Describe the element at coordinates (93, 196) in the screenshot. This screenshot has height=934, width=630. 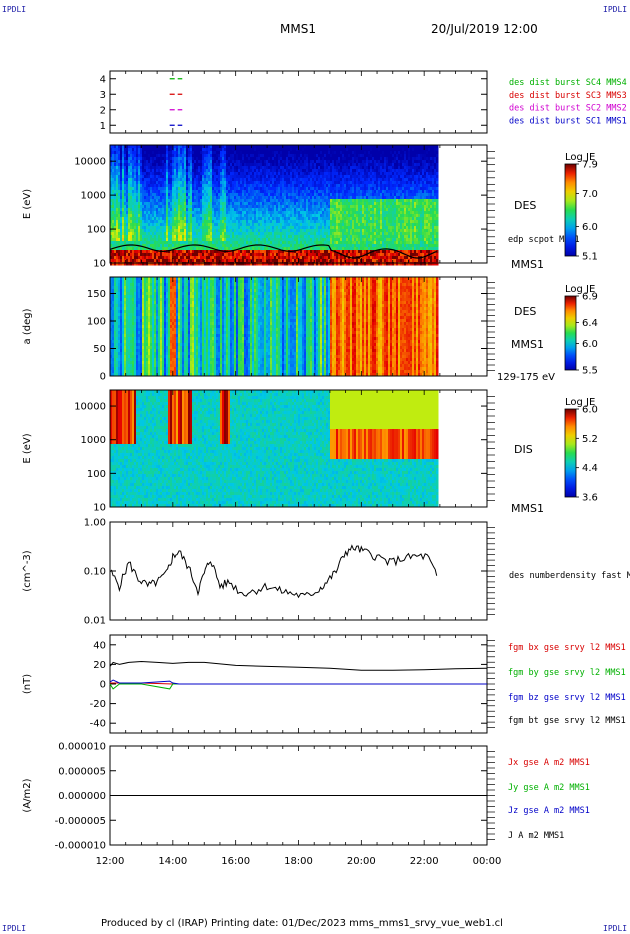
I see `y-tick-label-1: 1000` at that location.